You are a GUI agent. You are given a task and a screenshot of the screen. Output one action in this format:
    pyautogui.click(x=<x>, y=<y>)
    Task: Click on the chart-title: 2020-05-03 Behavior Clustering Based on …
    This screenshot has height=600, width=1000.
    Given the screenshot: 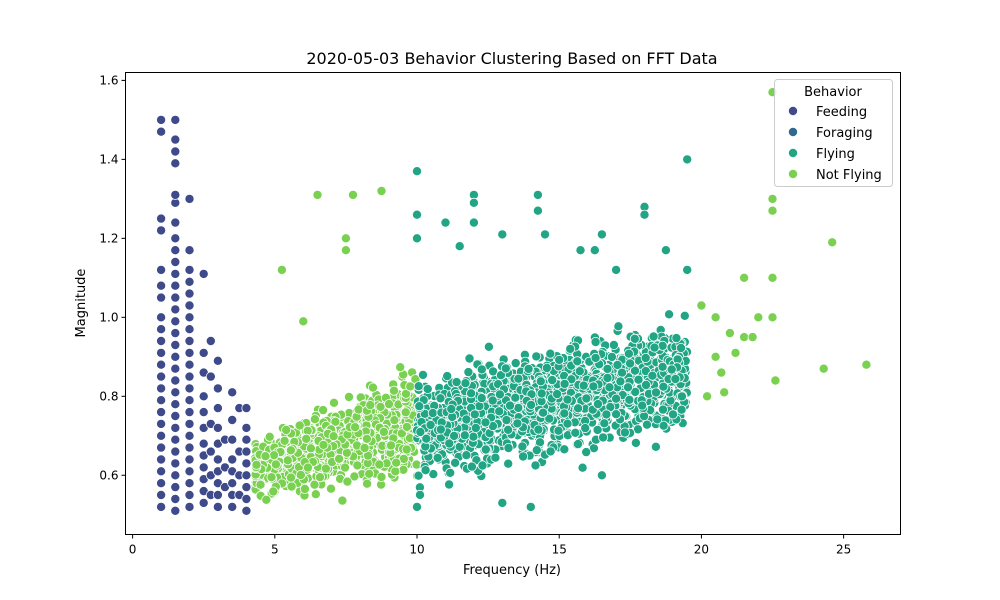 What is the action you would take?
    pyautogui.click(x=511, y=58)
    